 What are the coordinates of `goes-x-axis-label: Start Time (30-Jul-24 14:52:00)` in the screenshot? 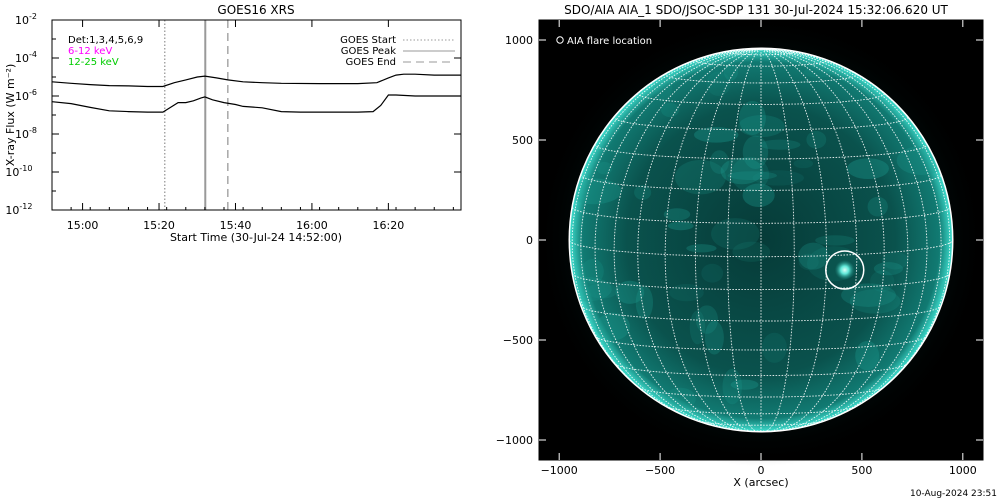 It's located at (256, 237).